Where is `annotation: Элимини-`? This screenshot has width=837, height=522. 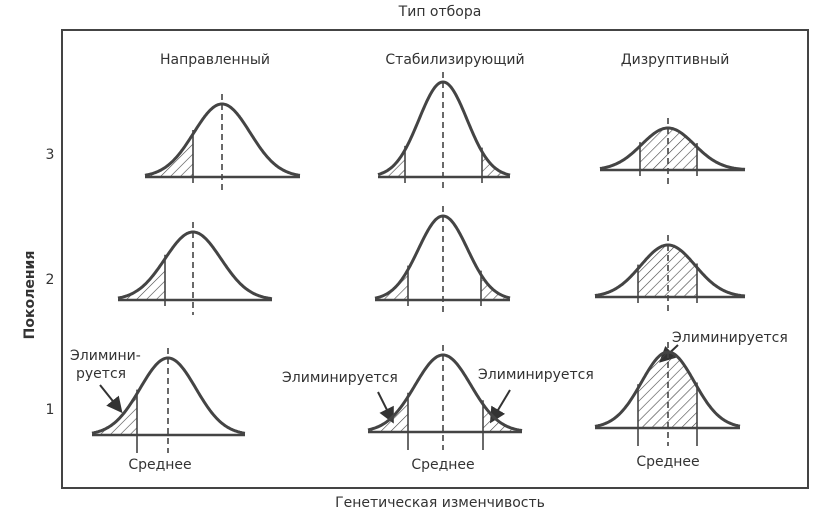 annotation: Элимини- is located at coordinates (105, 356).